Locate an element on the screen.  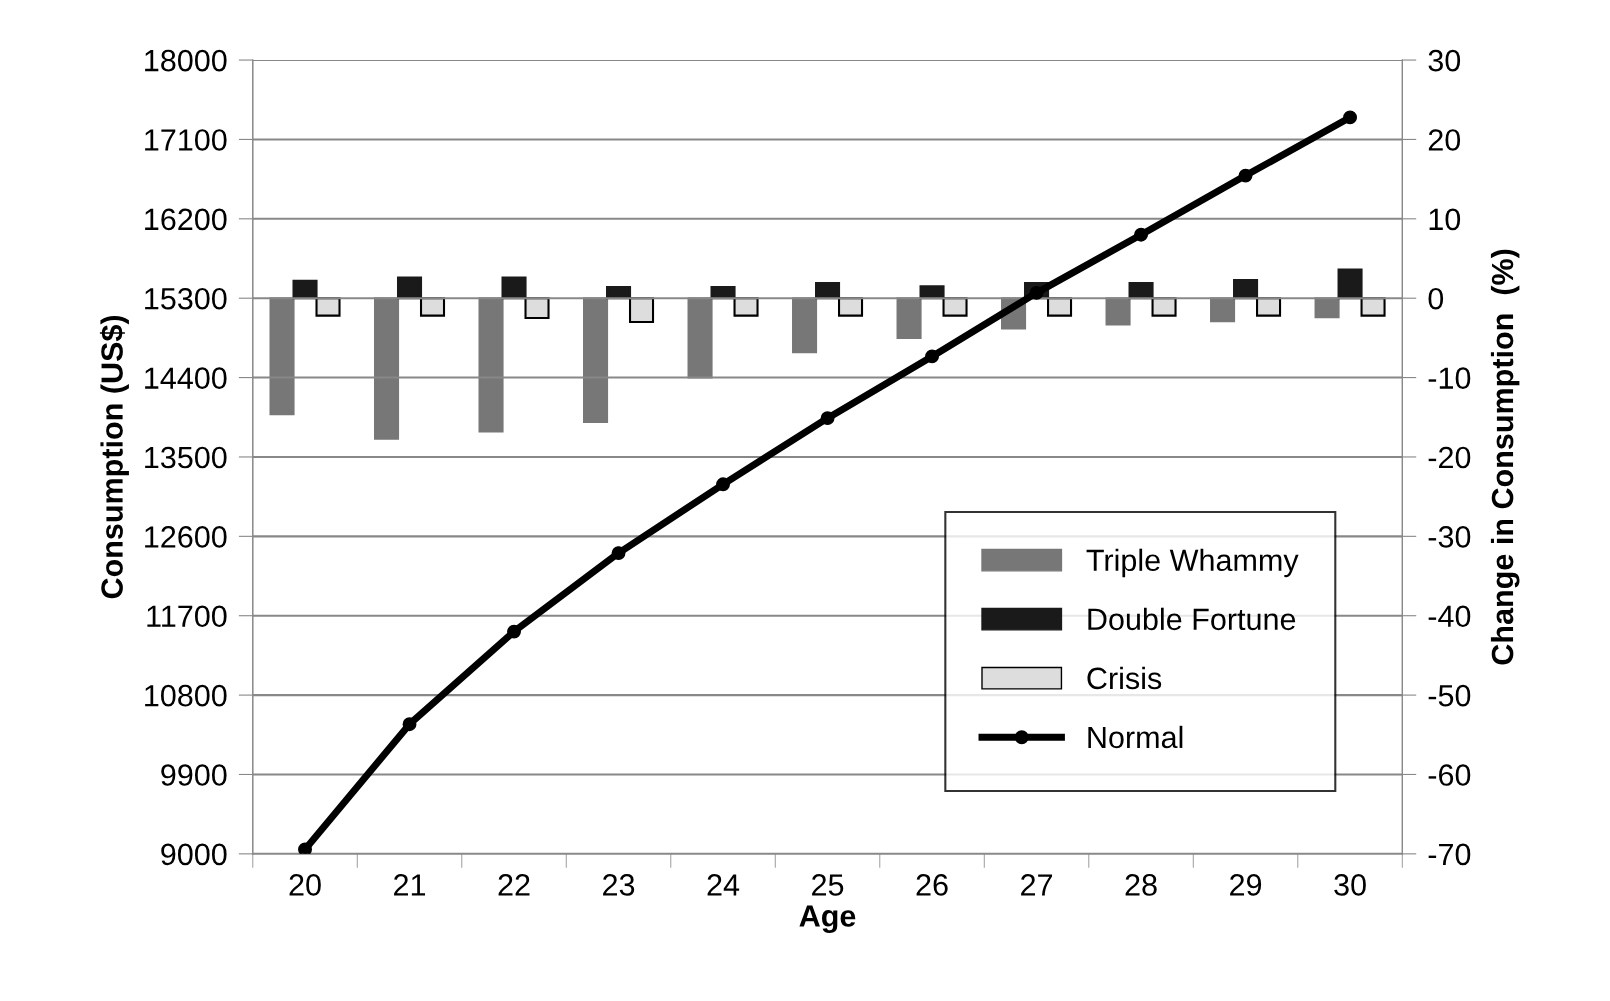
y-tick-label: 9000 is located at coordinates (194, 854).